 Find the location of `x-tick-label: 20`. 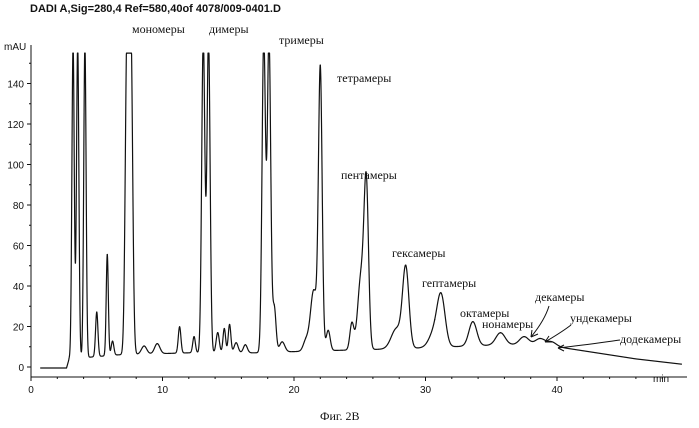

x-tick-label: 20 is located at coordinates (294, 390).